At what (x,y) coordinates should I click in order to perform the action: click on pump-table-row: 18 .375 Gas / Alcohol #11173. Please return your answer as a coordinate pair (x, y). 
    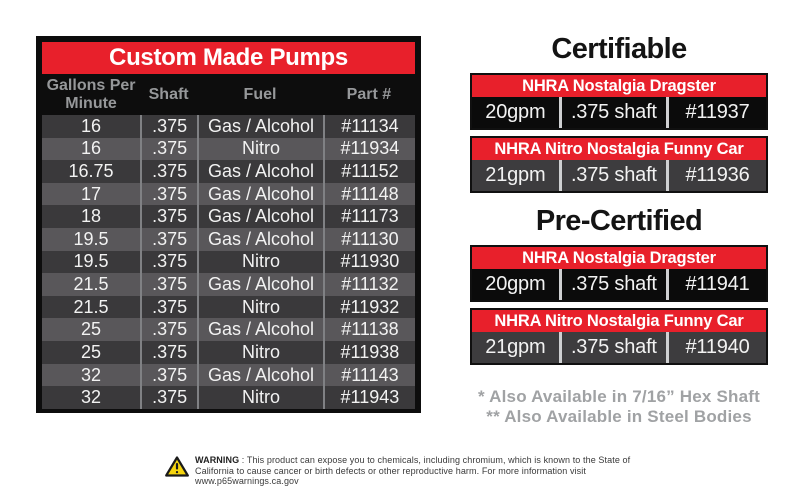
    Looking at the image, I should click on (228, 217).